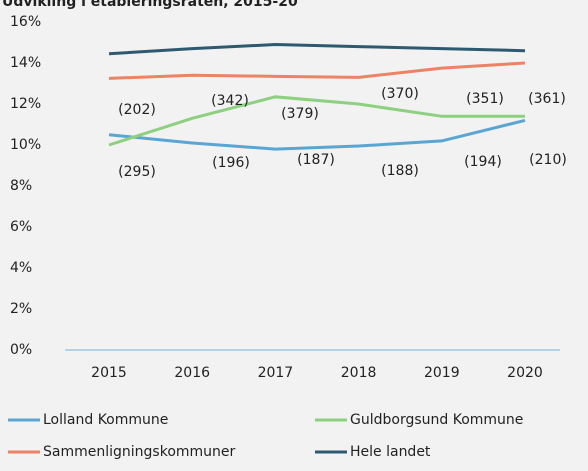 Image resolution: width=588 pixels, height=471 pixels. Describe the element at coordinates (21, 268) in the screenshot. I see `y-tick-label: 4%` at that location.